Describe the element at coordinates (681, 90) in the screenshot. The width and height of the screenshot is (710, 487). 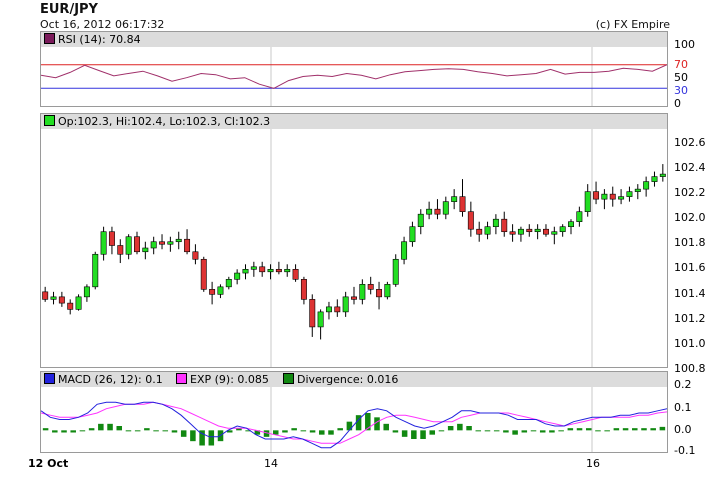
I see `rsi-ytick: 30` at that location.